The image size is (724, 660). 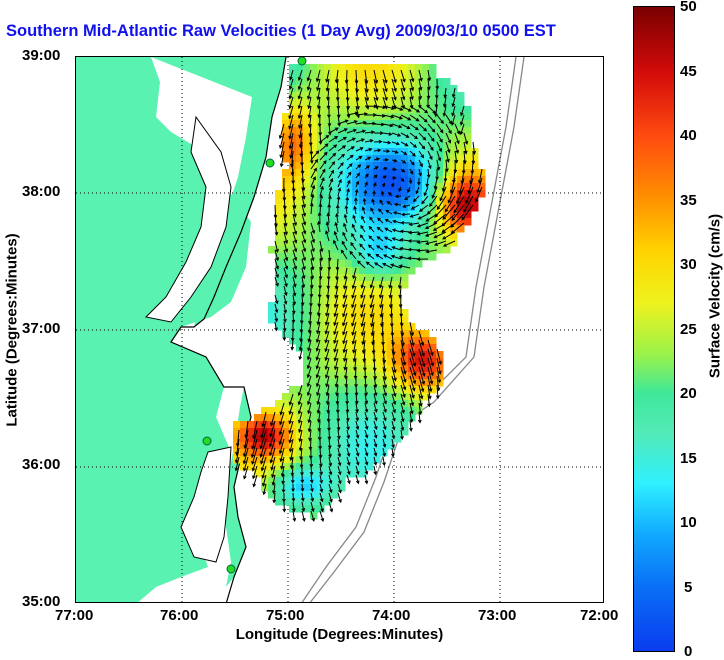 What do you see at coordinates (688, 200) in the screenshot?
I see `colorbar-tick-label: 35` at bounding box center [688, 200].